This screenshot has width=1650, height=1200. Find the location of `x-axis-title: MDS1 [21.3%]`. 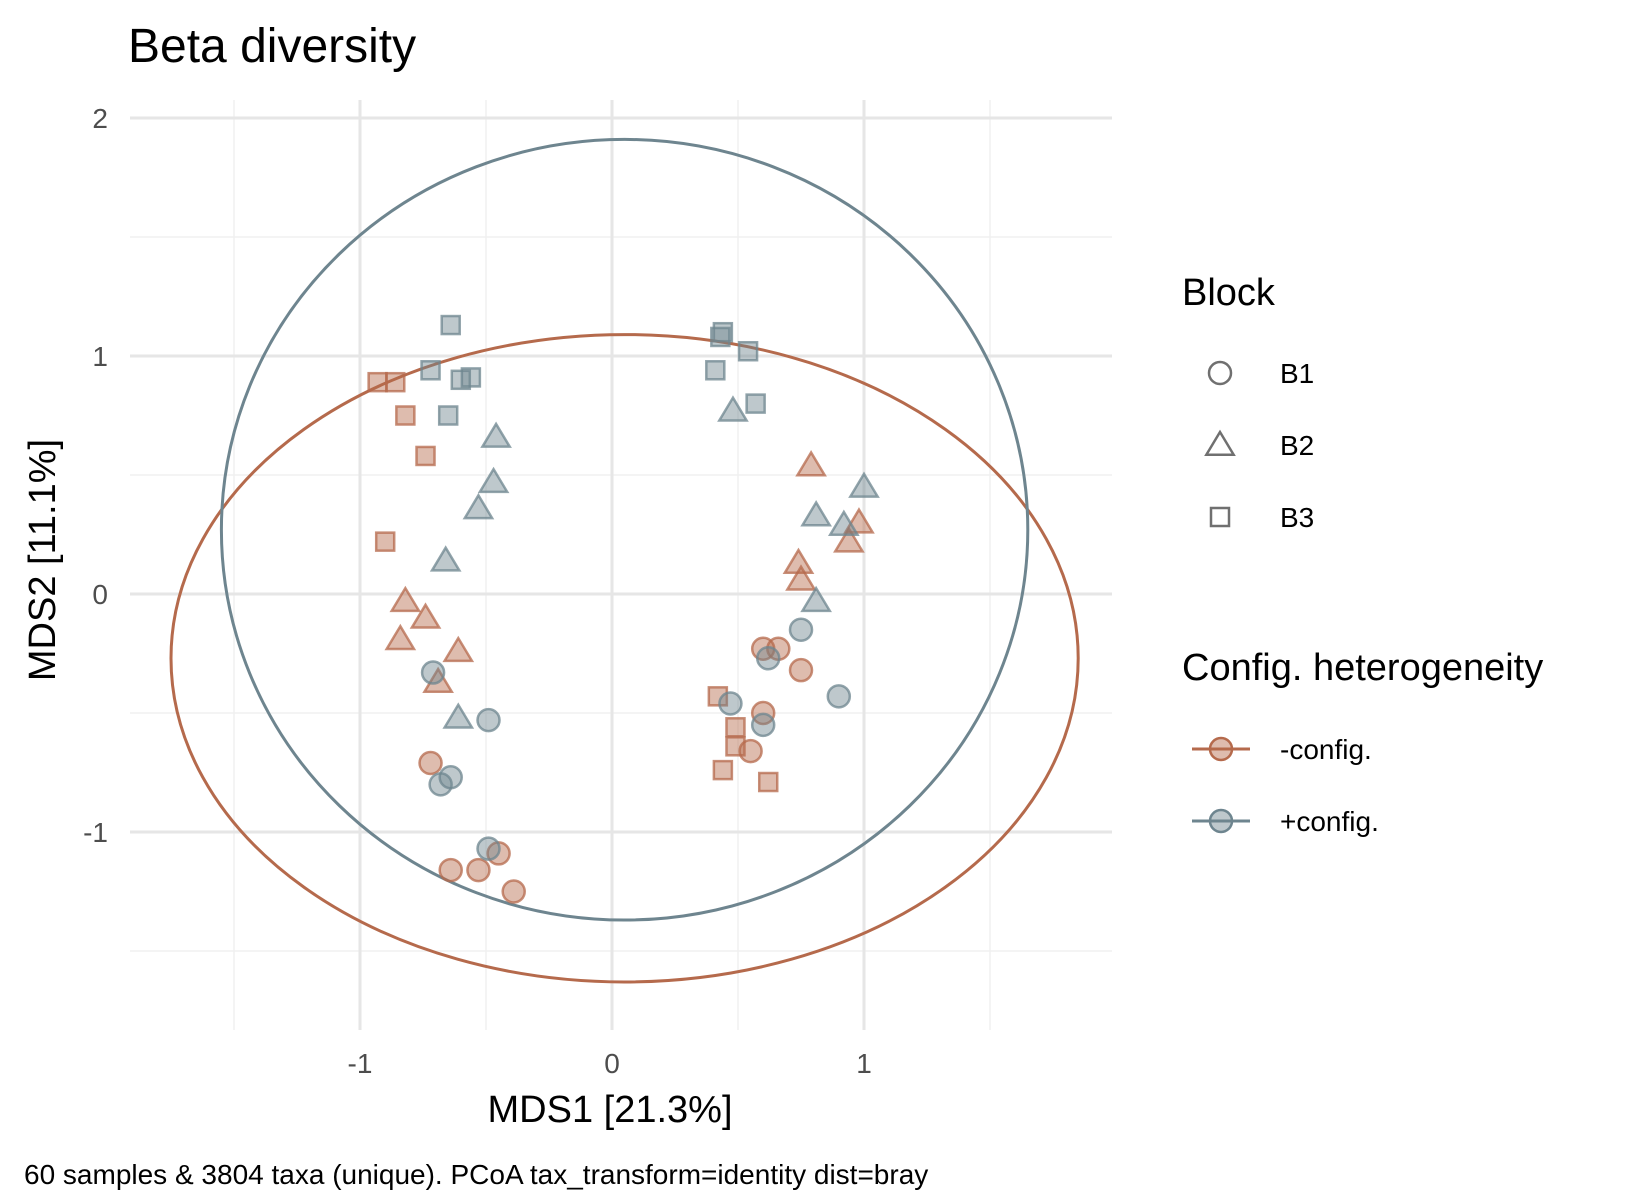

x-axis-title: MDS1 [21.3%] is located at coordinates (610, 1110).